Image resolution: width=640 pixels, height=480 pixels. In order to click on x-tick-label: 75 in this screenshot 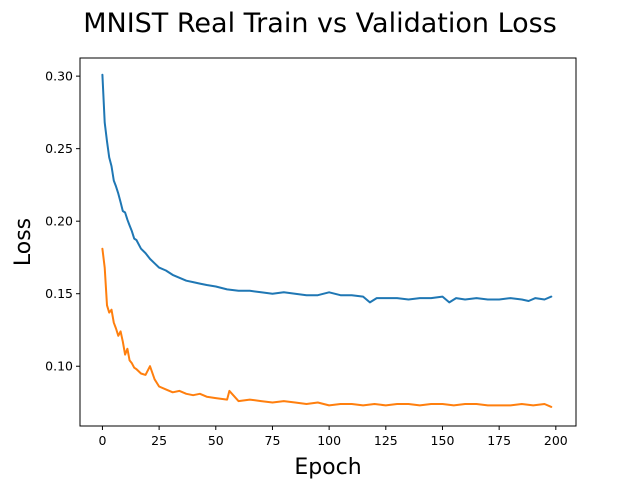, I will do `click(273, 440)`.